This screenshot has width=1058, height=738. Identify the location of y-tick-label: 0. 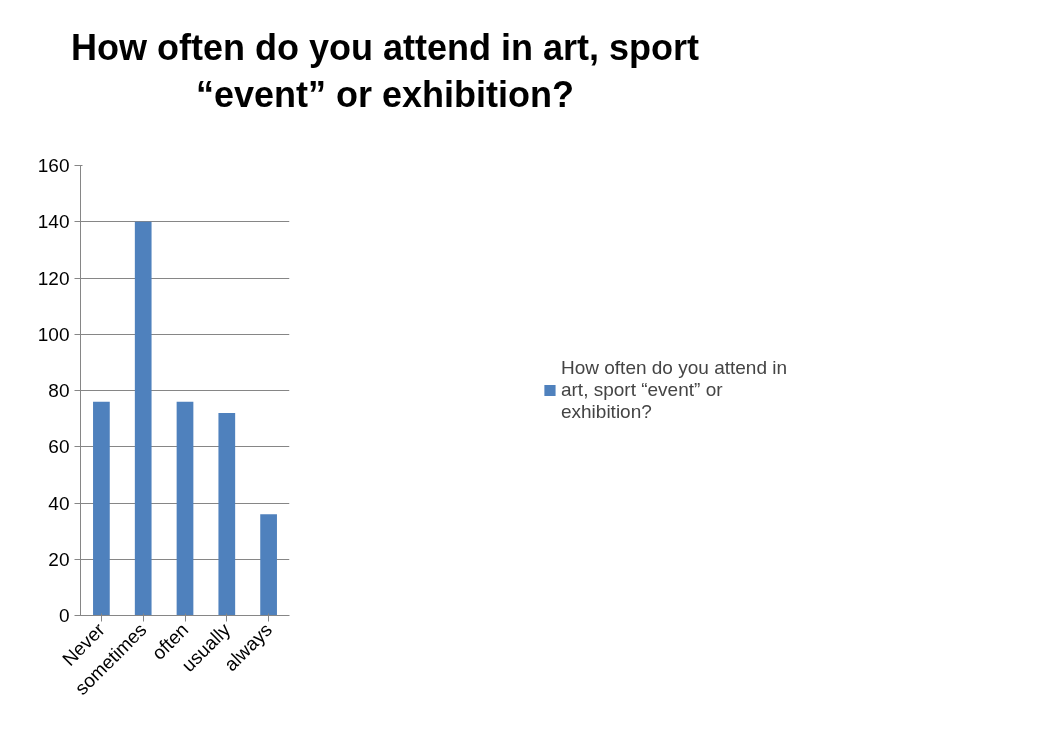
(64, 615).